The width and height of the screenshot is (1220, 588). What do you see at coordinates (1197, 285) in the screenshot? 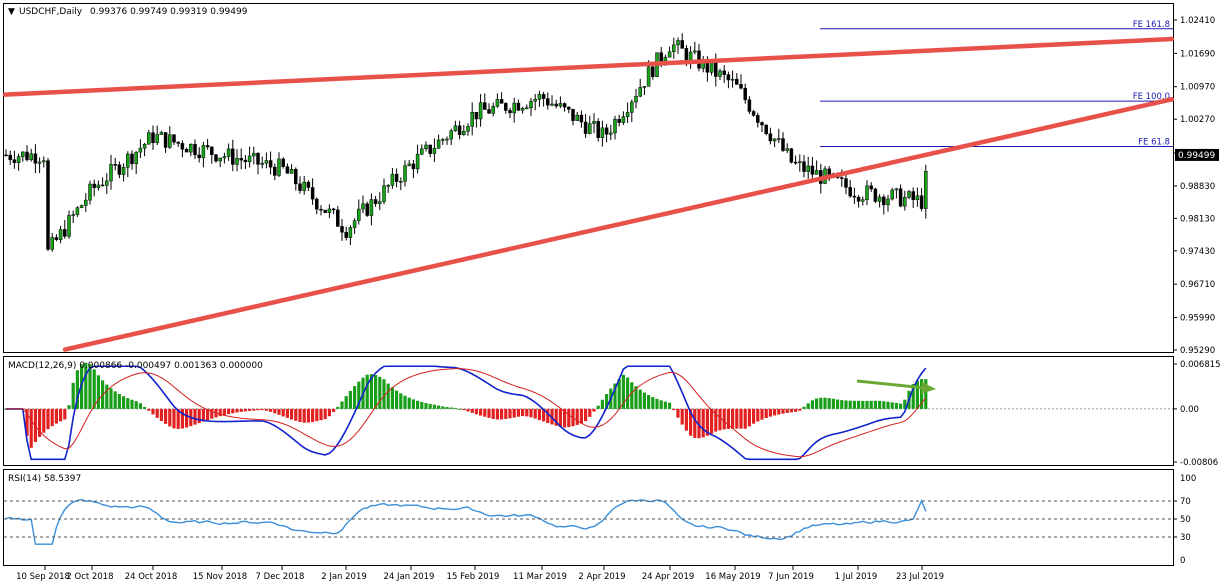
I see `price-tick-label: 0.96710` at bounding box center [1197, 285].